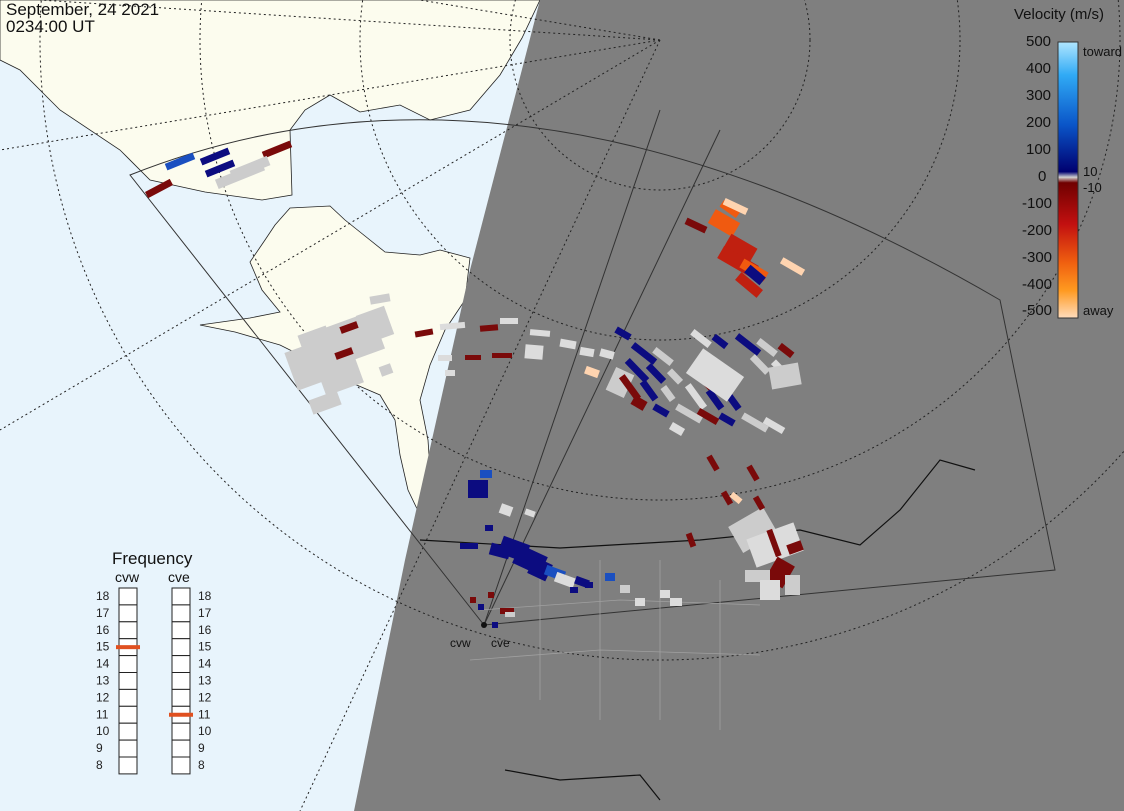 The height and width of the screenshot is (811, 1124). Describe the element at coordinates (1039, 95) in the screenshot. I see `velocity-tick: 300` at that location.